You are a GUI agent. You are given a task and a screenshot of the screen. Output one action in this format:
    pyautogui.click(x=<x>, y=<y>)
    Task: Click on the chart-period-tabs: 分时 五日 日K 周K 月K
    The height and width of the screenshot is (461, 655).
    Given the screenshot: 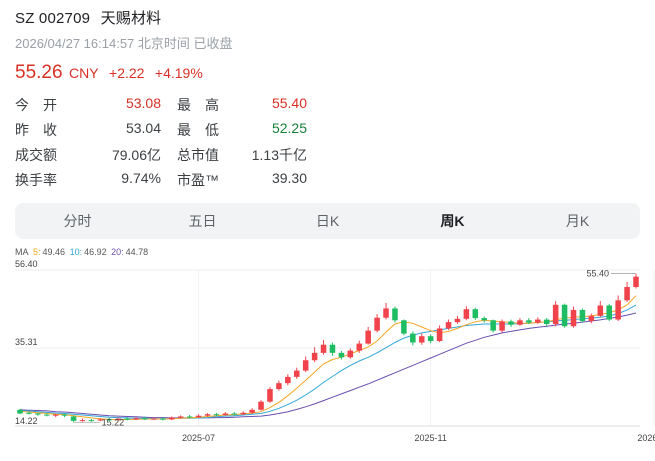 What is the action you would take?
    pyautogui.click(x=327, y=221)
    